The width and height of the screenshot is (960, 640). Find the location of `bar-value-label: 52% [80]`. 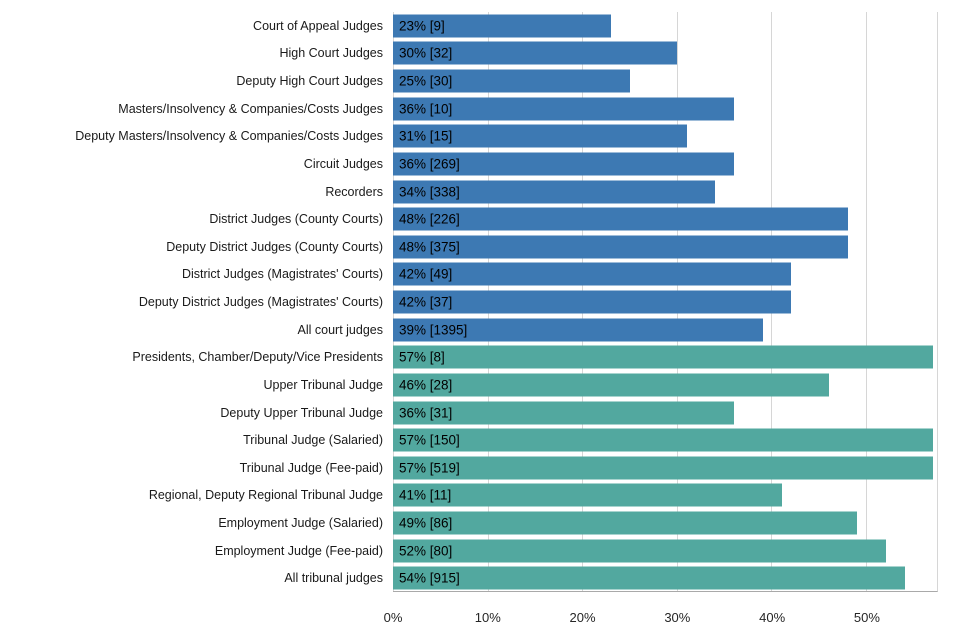

bar-value-label: 52% [80] is located at coordinates (426, 551).